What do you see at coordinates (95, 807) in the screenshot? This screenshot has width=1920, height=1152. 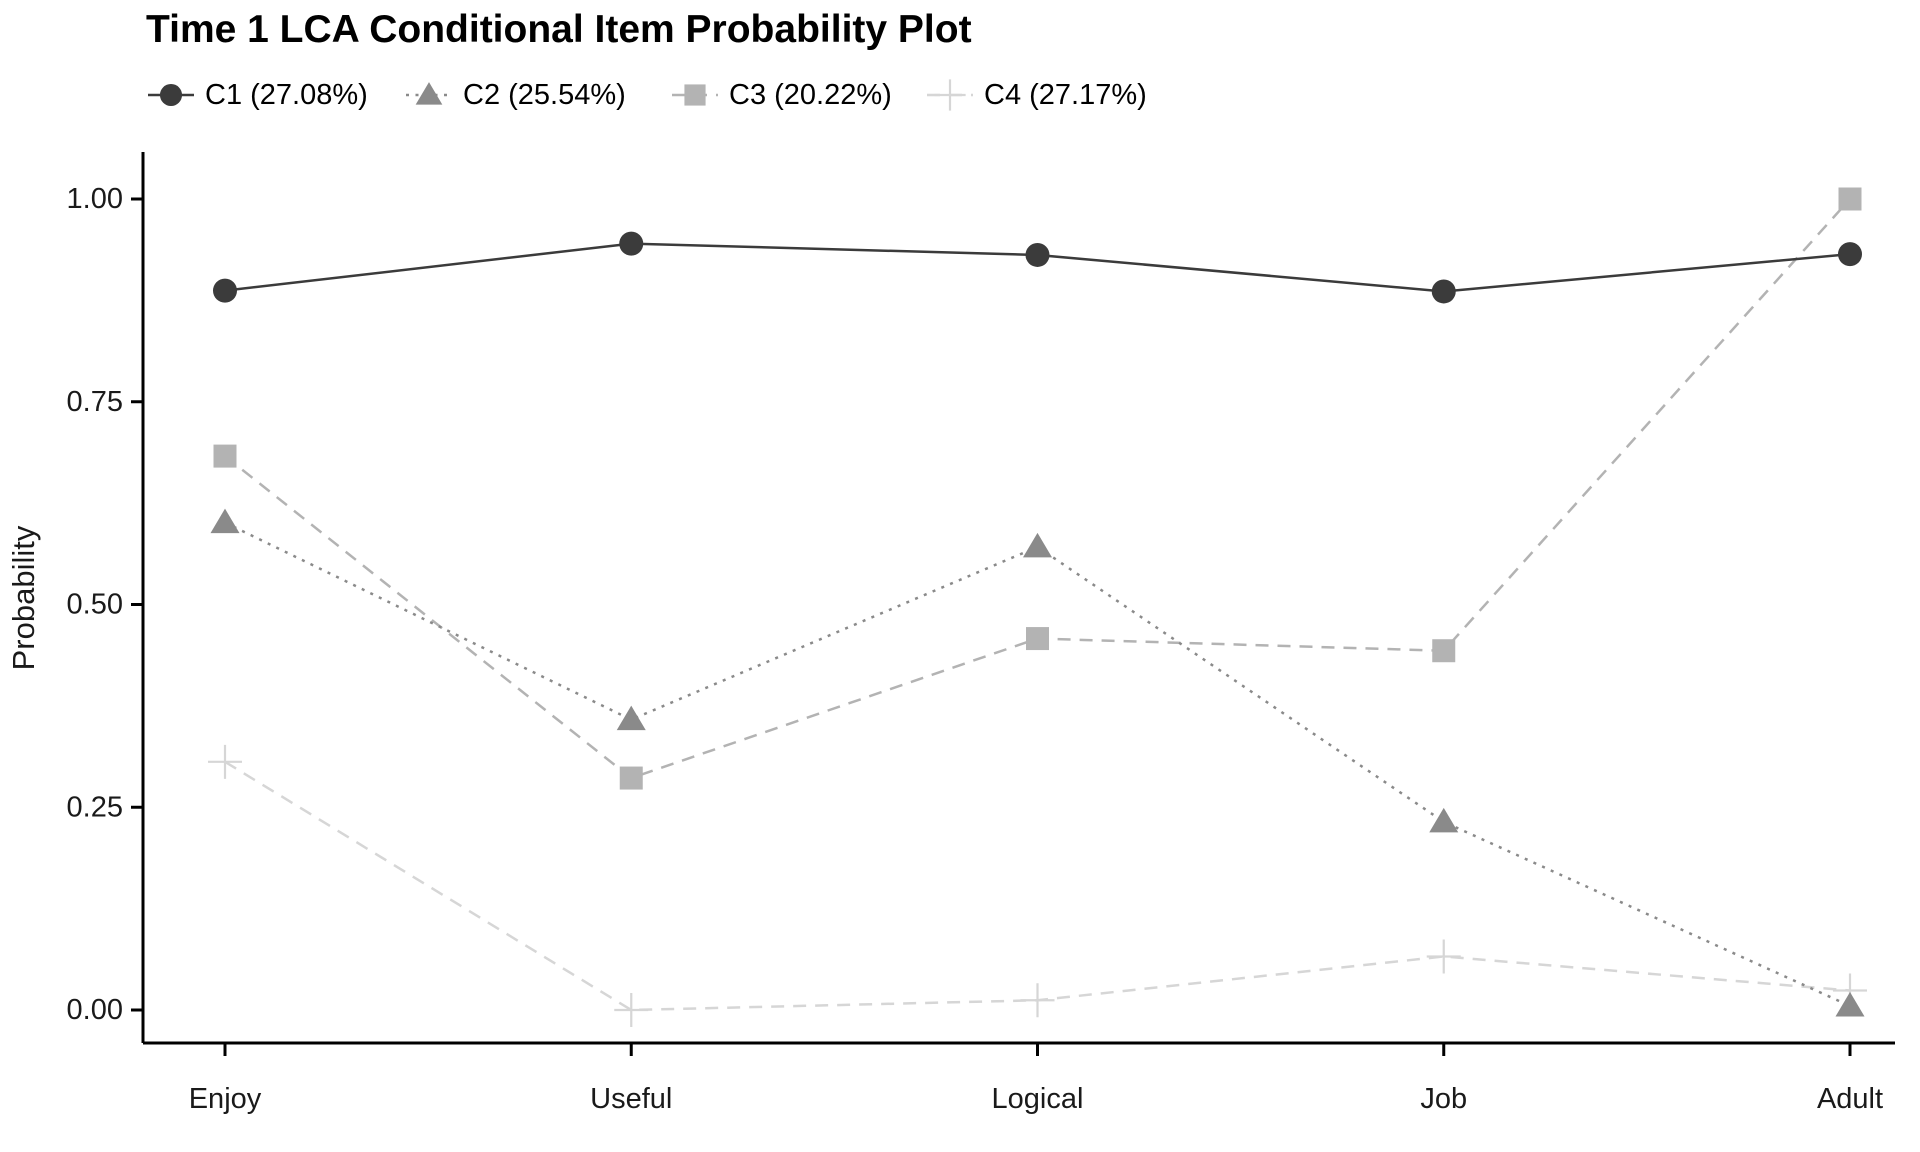 I see `y-tick-label: 0.25` at bounding box center [95, 807].